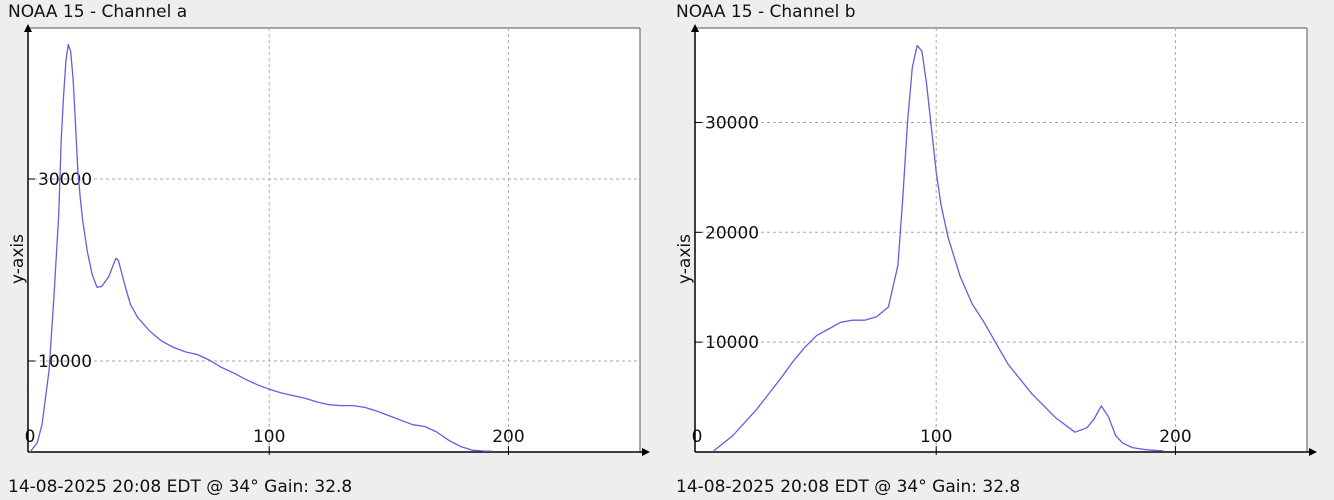 This screenshot has height=500, width=1334. What do you see at coordinates (98, 12) in the screenshot?
I see `chart-a-title: NOAA 15 - Channel a` at bounding box center [98, 12].